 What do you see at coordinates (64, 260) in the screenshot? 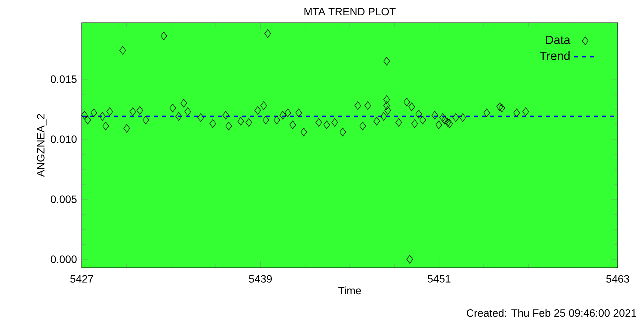
I see `y-tick-label: 0.000` at bounding box center [64, 260].